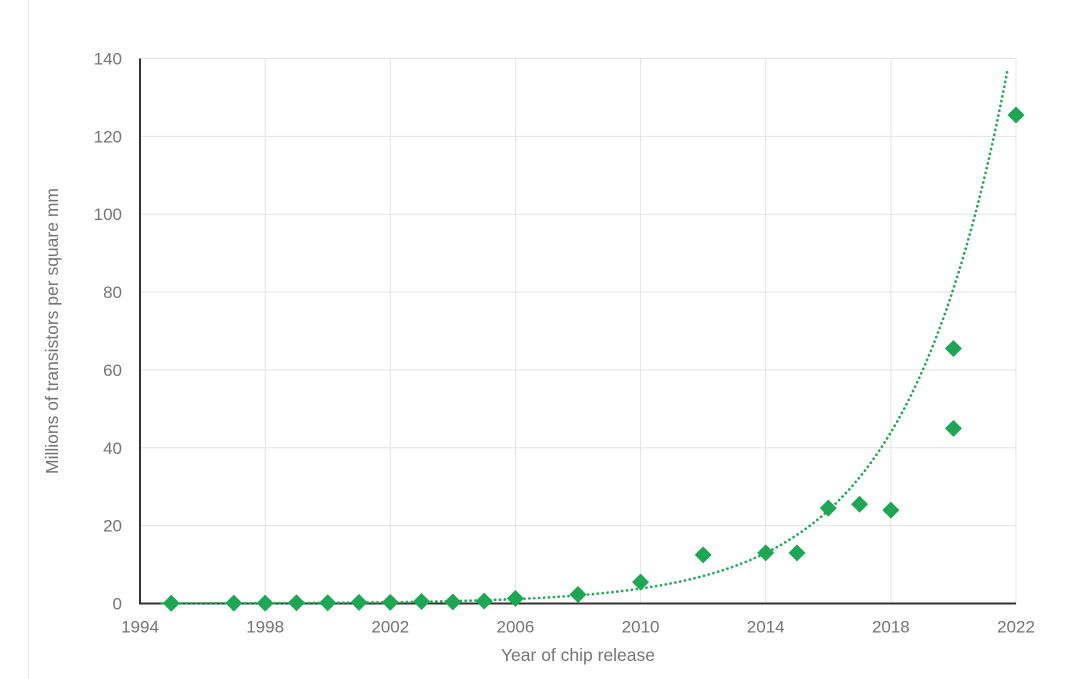 This screenshot has height=679, width=1081. What do you see at coordinates (108, 214) in the screenshot?
I see `y-tick-label: 100` at bounding box center [108, 214].